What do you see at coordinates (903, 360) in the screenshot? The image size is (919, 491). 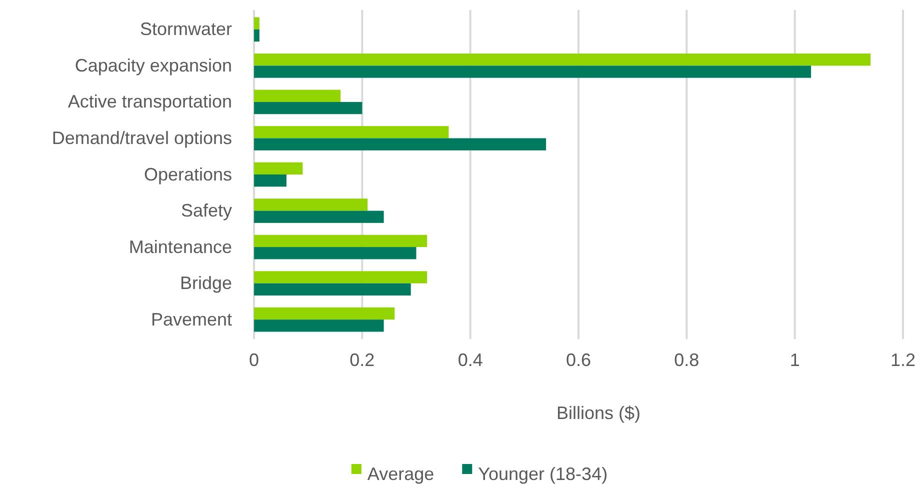 I see `x-tick-label: 1.2` at bounding box center [903, 360].